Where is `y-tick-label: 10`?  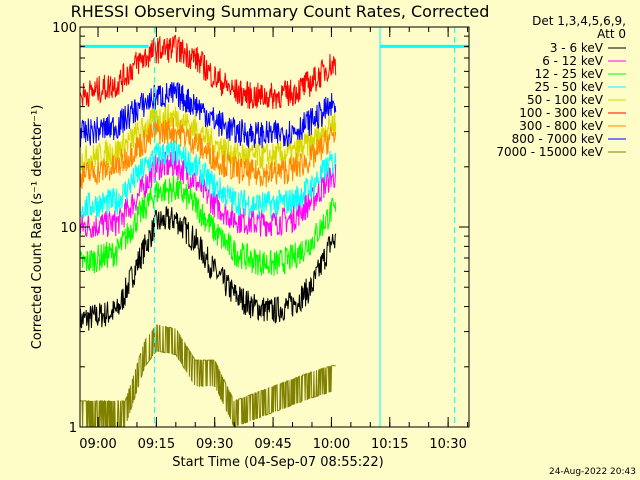 y-tick-label: 10 is located at coordinates (68, 228).